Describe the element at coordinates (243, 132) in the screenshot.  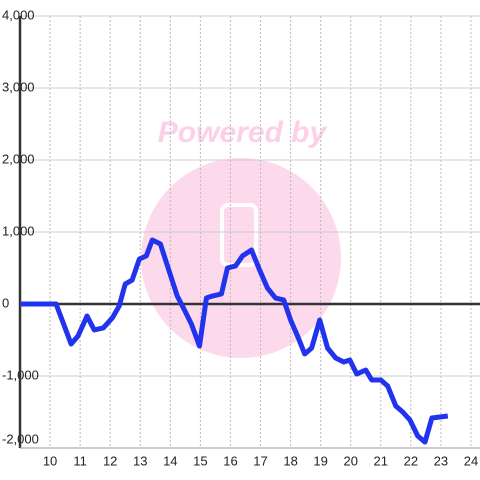
I see `watermark-text: Powered by` at that location.